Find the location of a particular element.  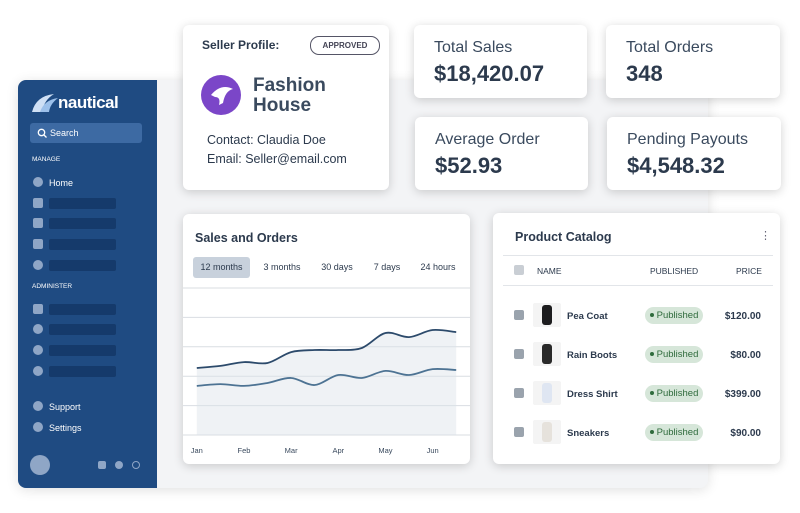

nav-item: Support is located at coordinates (65, 407).